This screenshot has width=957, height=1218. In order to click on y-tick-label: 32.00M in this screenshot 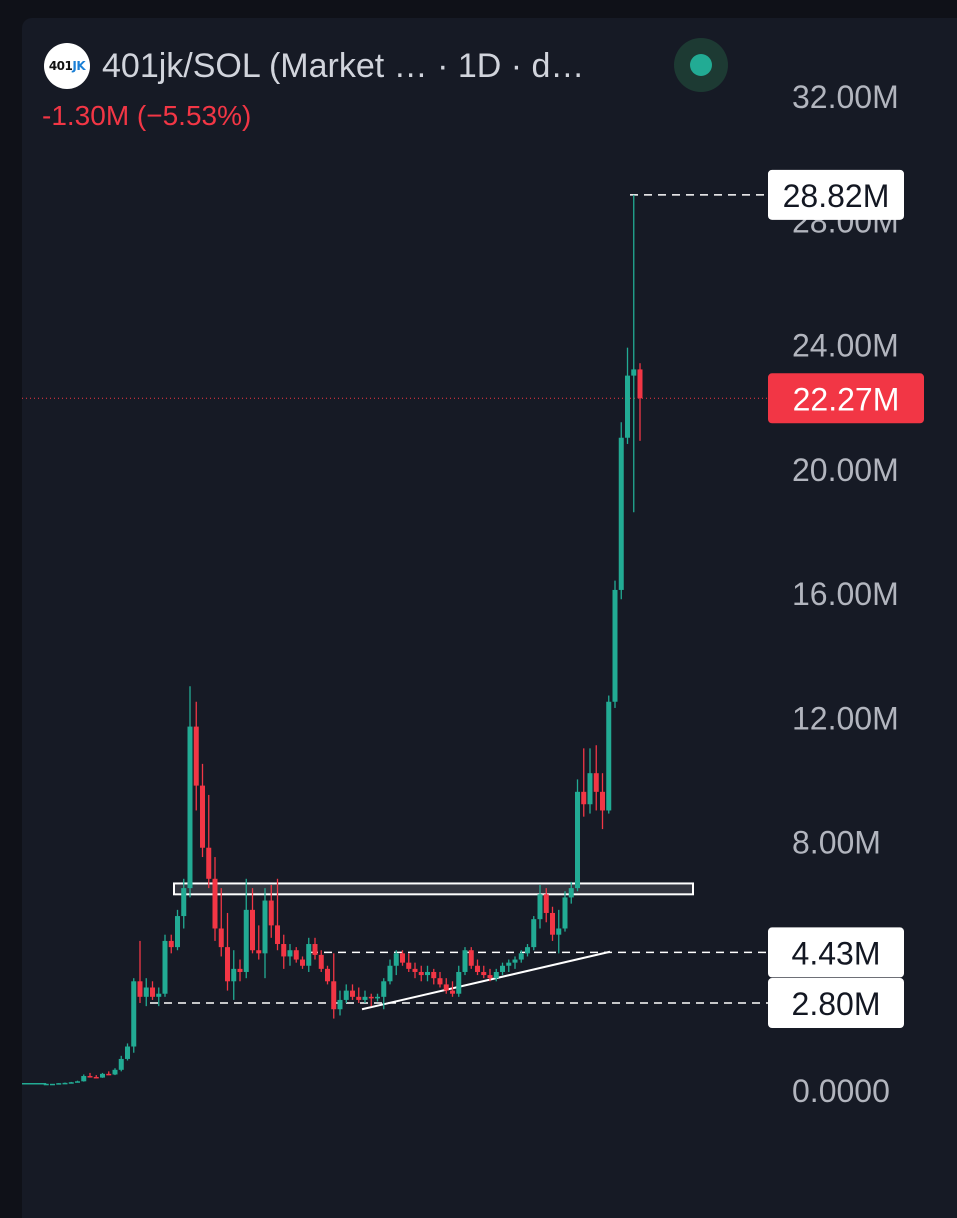, I will do `click(845, 97)`.